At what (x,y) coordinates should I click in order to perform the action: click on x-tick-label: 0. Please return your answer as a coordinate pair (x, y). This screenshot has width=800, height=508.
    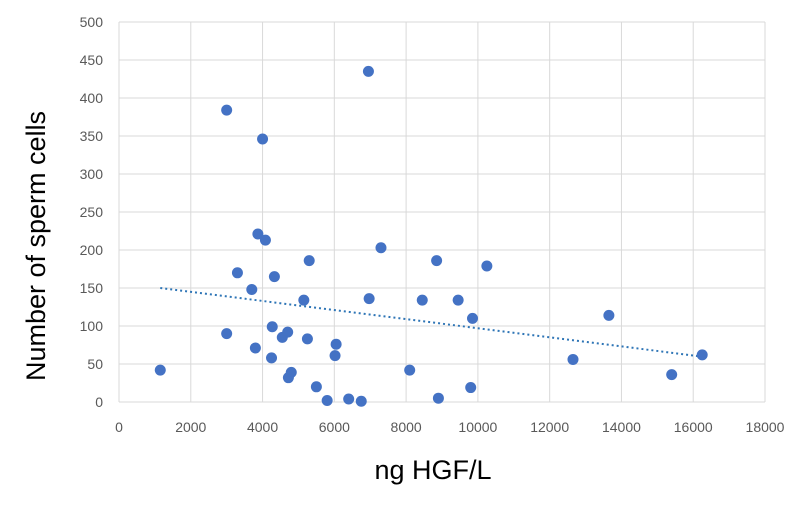
    Looking at the image, I should click on (119, 427).